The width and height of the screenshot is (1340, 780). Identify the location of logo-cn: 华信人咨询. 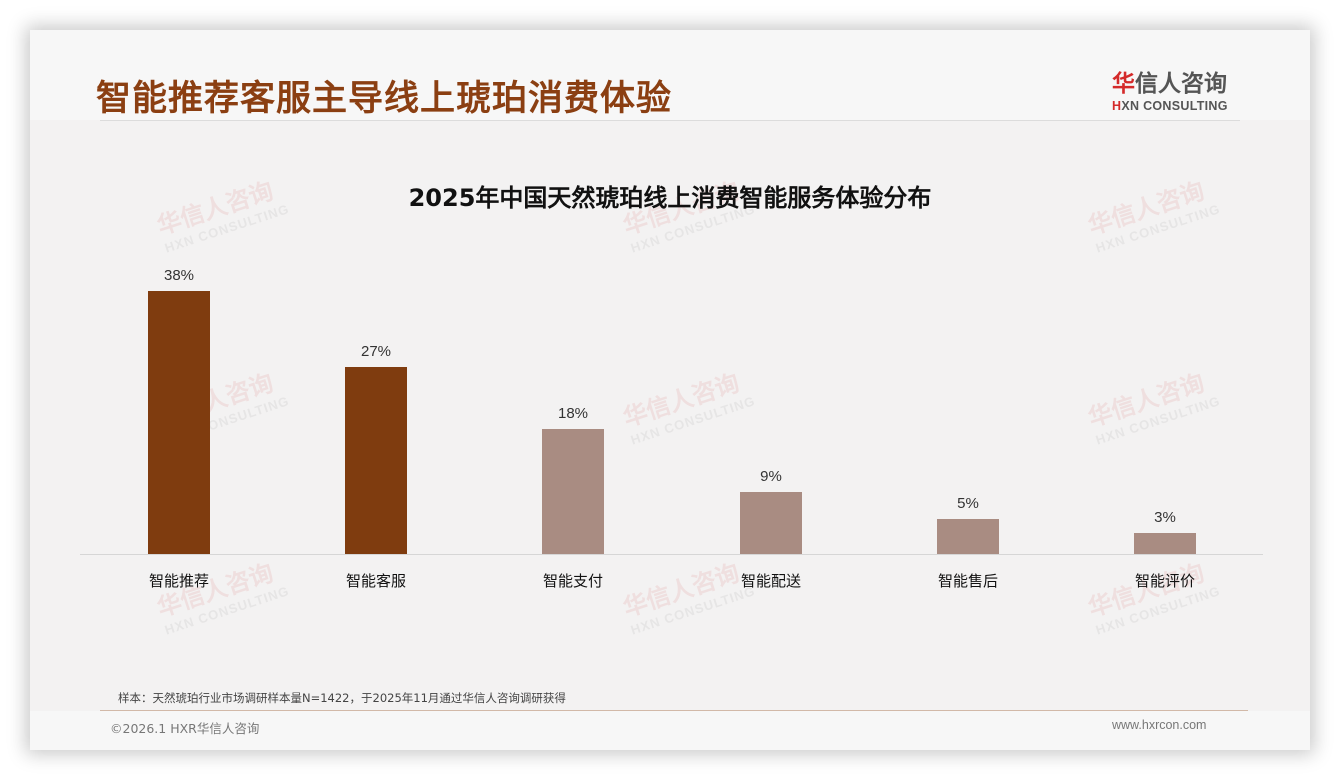
(1169, 84).